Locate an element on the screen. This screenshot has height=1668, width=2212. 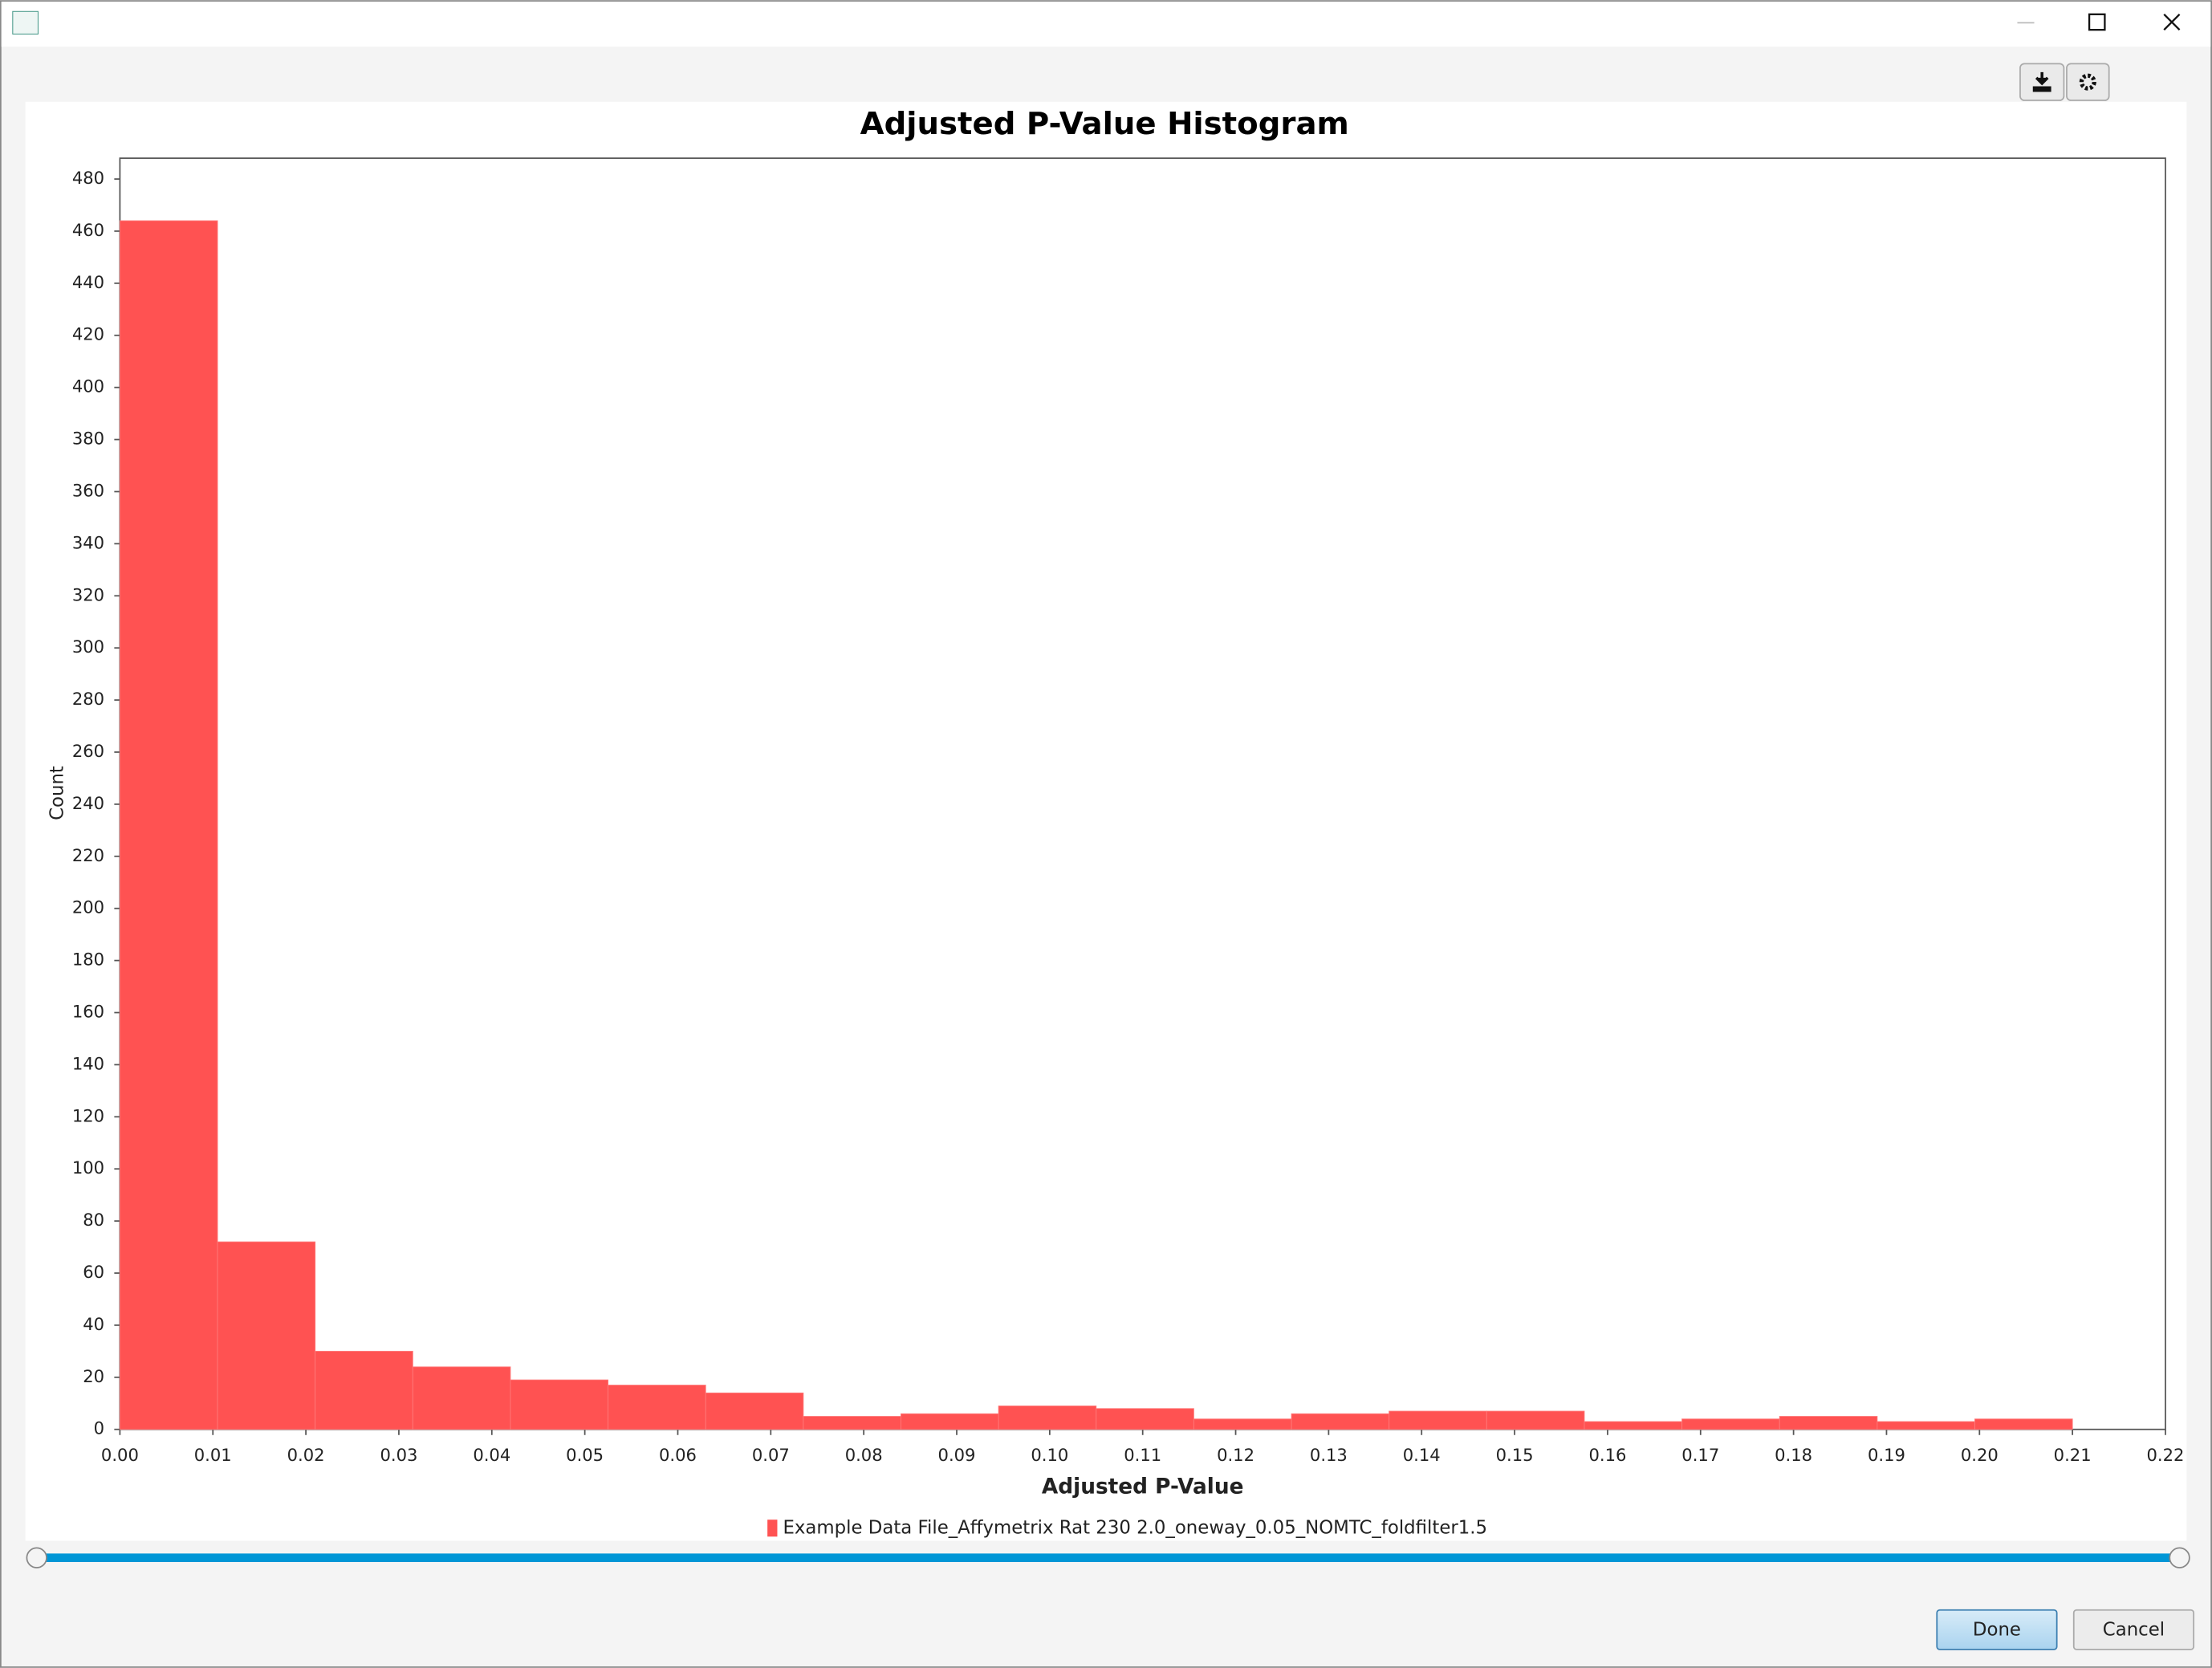
x-tick-label: 0.10 is located at coordinates (1049, 1455).